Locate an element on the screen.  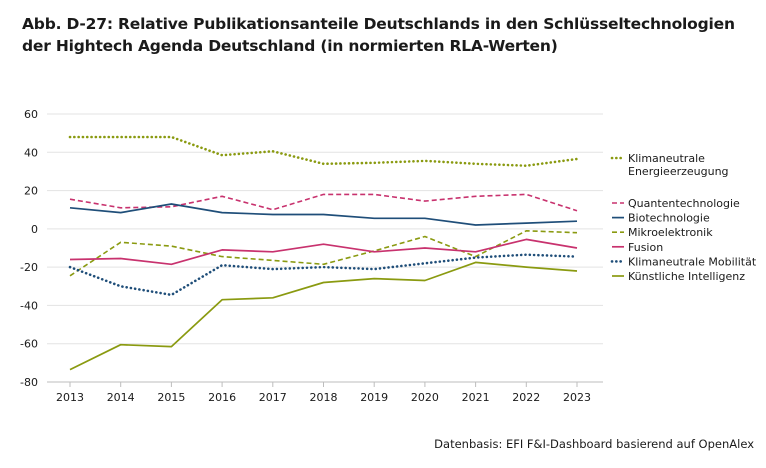
x-tick-label: 2015 is located at coordinates (171, 397).